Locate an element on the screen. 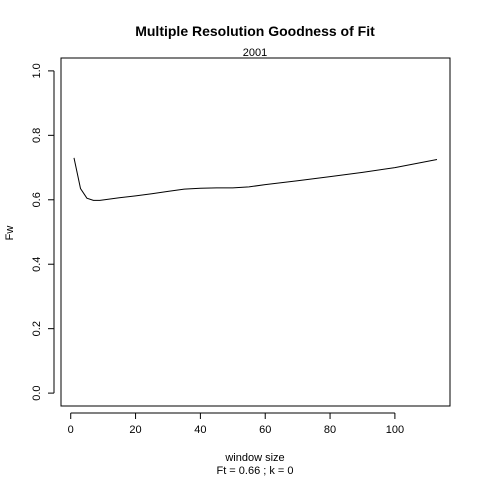 Image resolution: width=480 pixels, height=480 pixels. series-layer is located at coordinates (255, 179).